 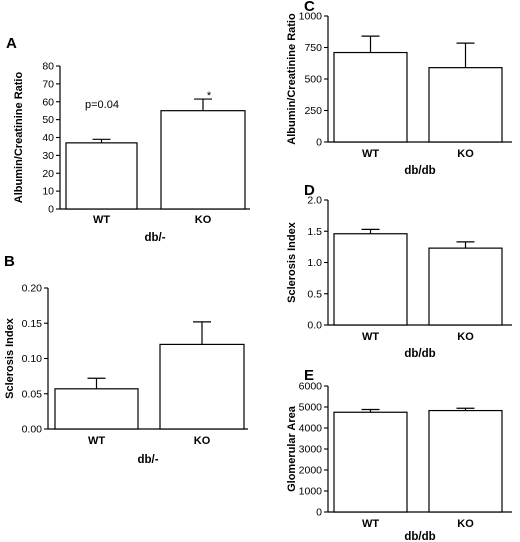 I want to click on y-tick-label: 0.0, so click(x=314, y=326).